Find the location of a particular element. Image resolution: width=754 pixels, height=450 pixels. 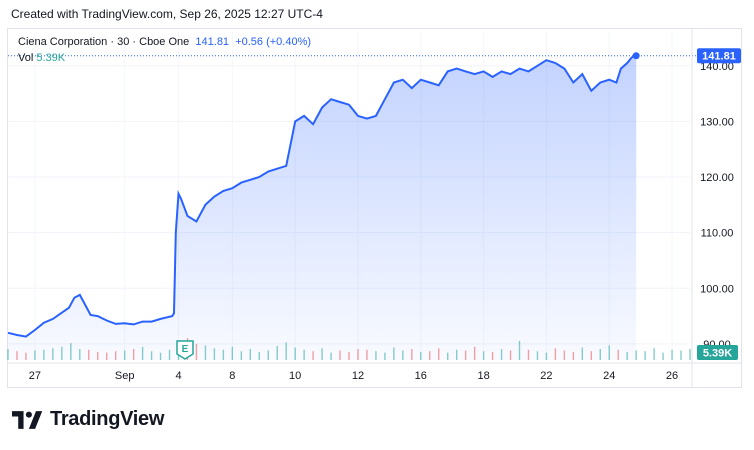

tradingview-logo-icon is located at coordinates (27, 419).